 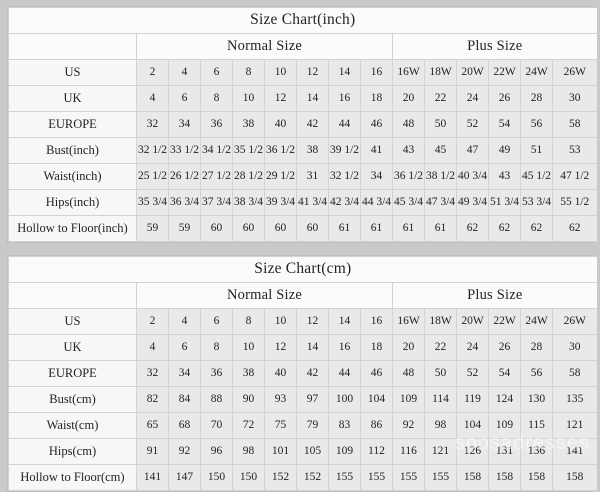 I want to click on data-cell: 36 1/2, so click(x=408, y=176).